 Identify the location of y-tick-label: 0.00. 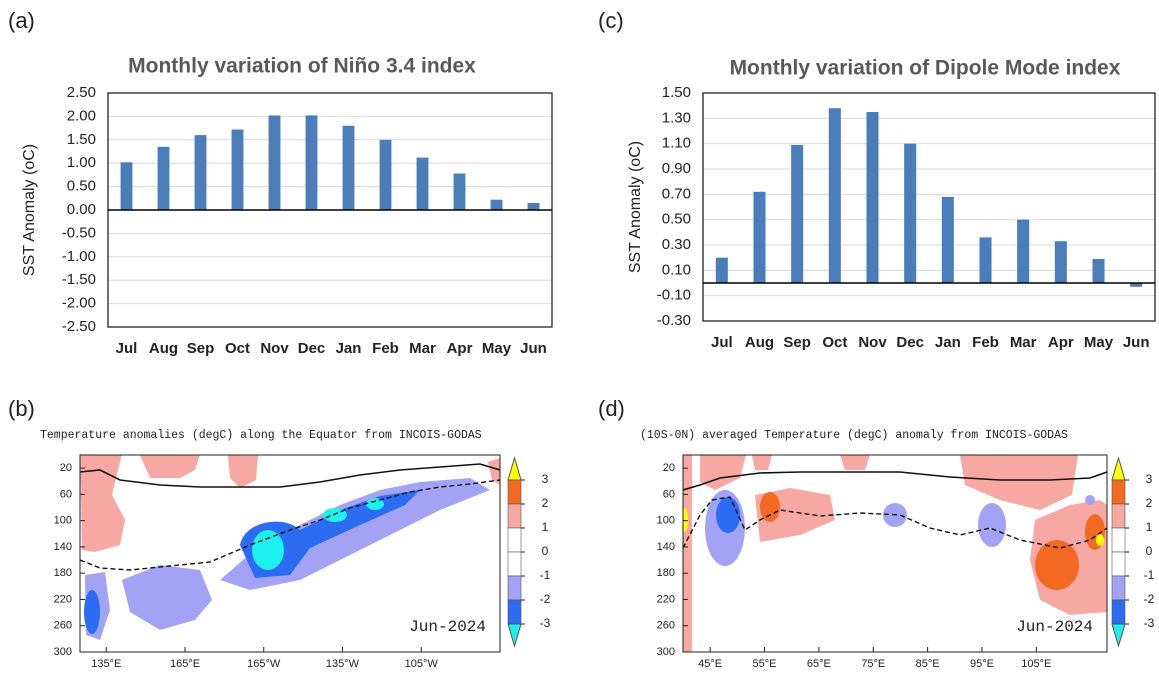
(81, 209).